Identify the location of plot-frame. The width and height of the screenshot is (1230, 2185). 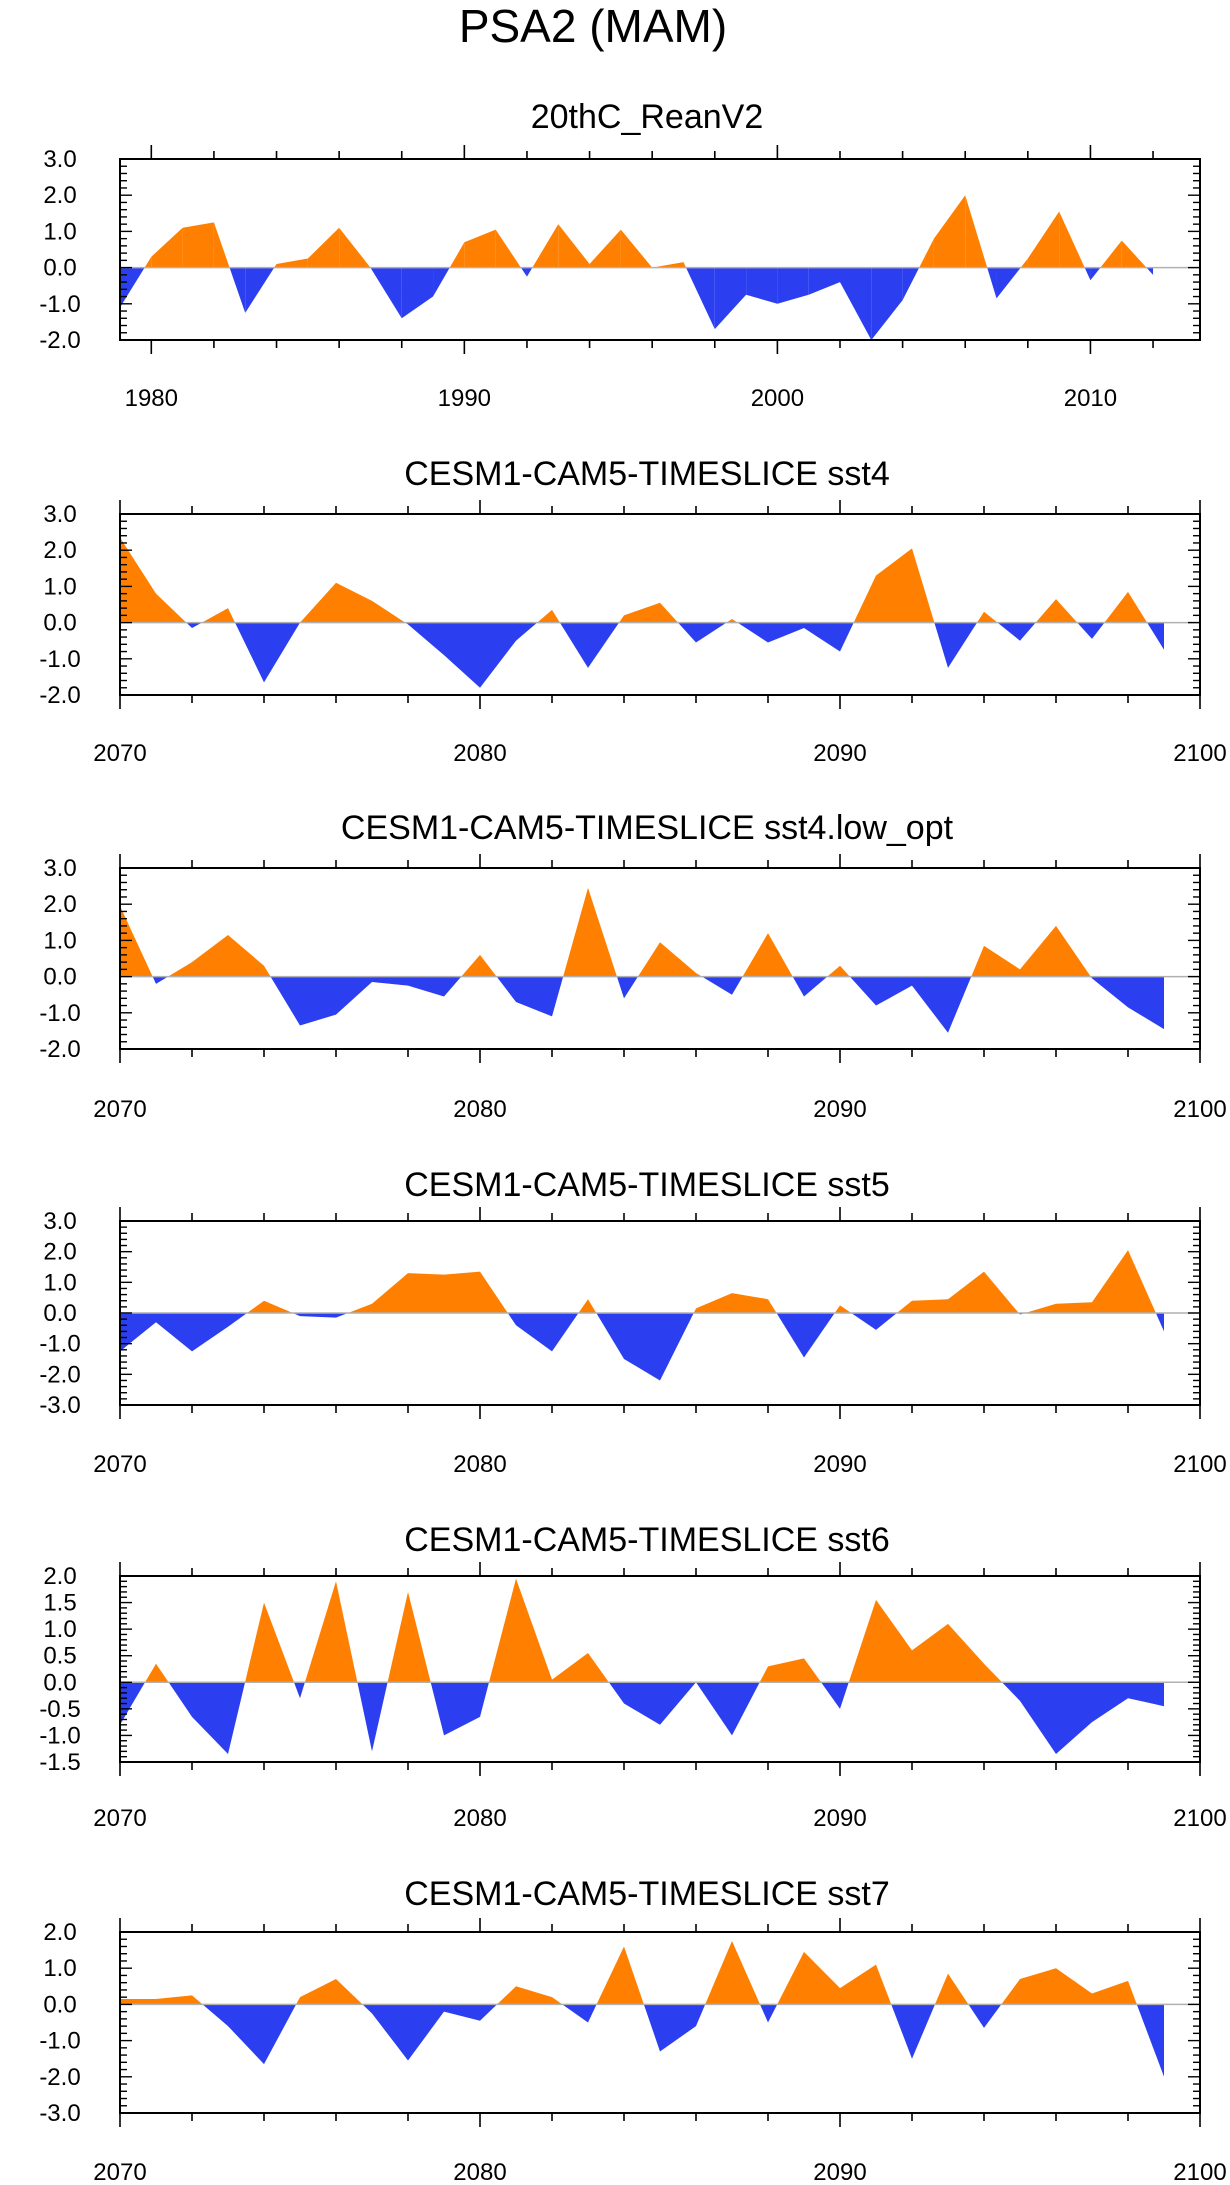
(660, 2022).